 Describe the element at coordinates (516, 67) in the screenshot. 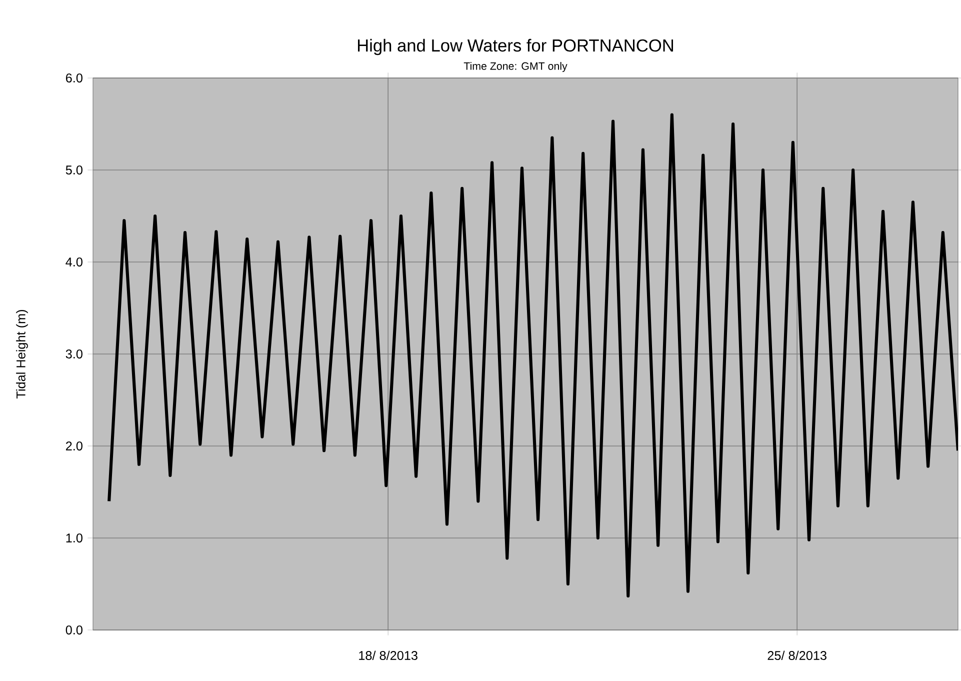

I see `chart-subtitle: Time Zone: GMT only` at that location.